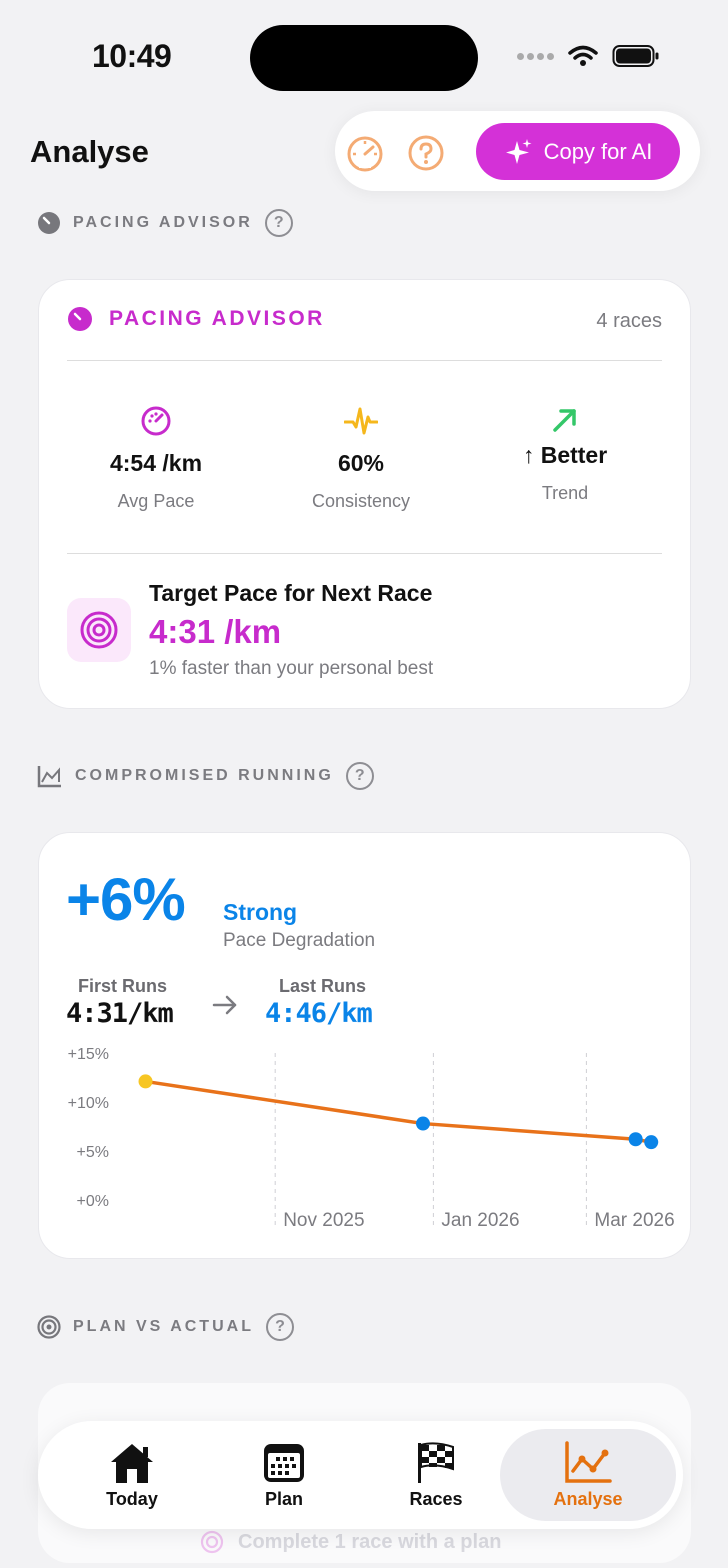 The image size is (728, 1568). What do you see at coordinates (224, 1005) in the screenshot?
I see `arrow-right-icon` at bounding box center [224, 1005].